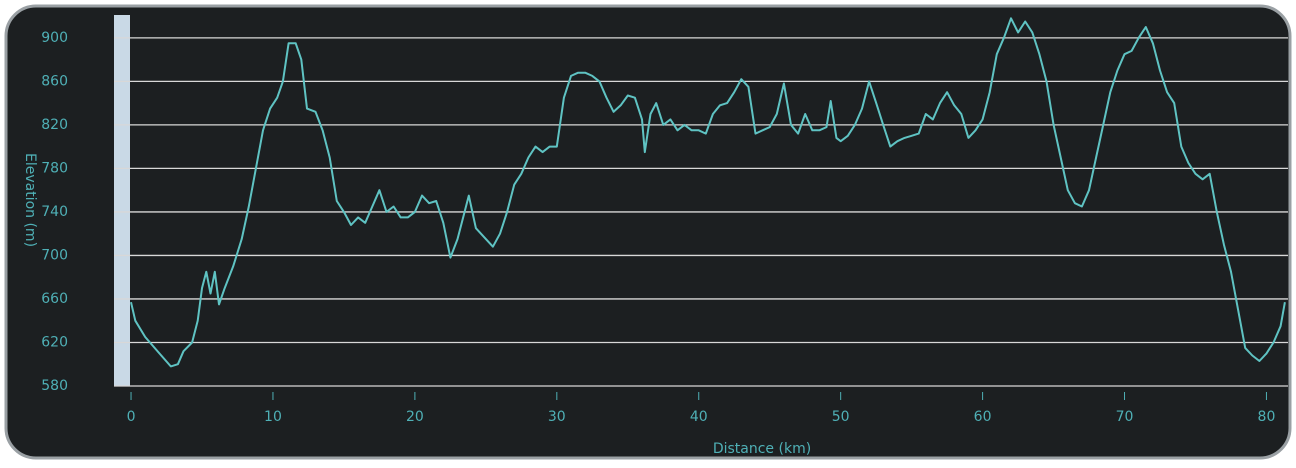 This screenshot has height=468, width=1296. Describe the element at coordinates (54, 299) in the screenshot. I see `y-tick-label: 660` at that location.